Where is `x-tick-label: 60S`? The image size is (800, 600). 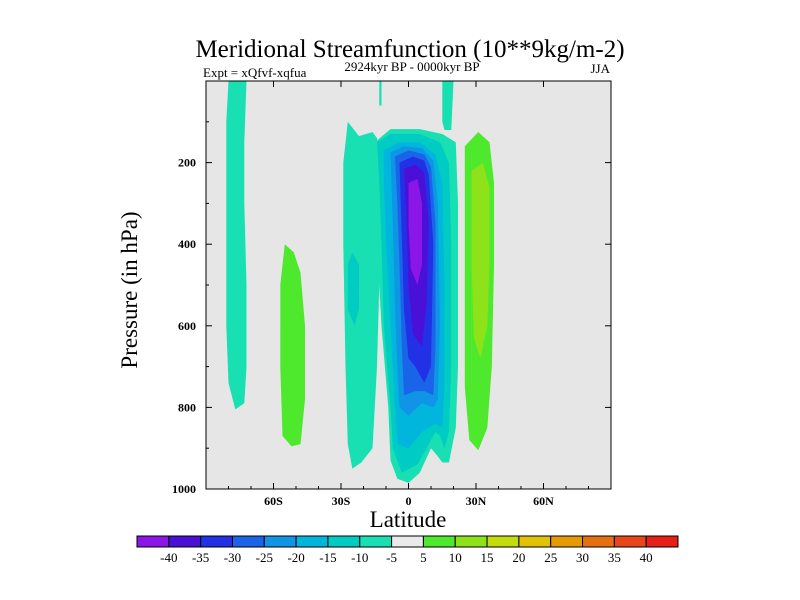 x-tick-label: 60S is located at coordinates (273, 501).